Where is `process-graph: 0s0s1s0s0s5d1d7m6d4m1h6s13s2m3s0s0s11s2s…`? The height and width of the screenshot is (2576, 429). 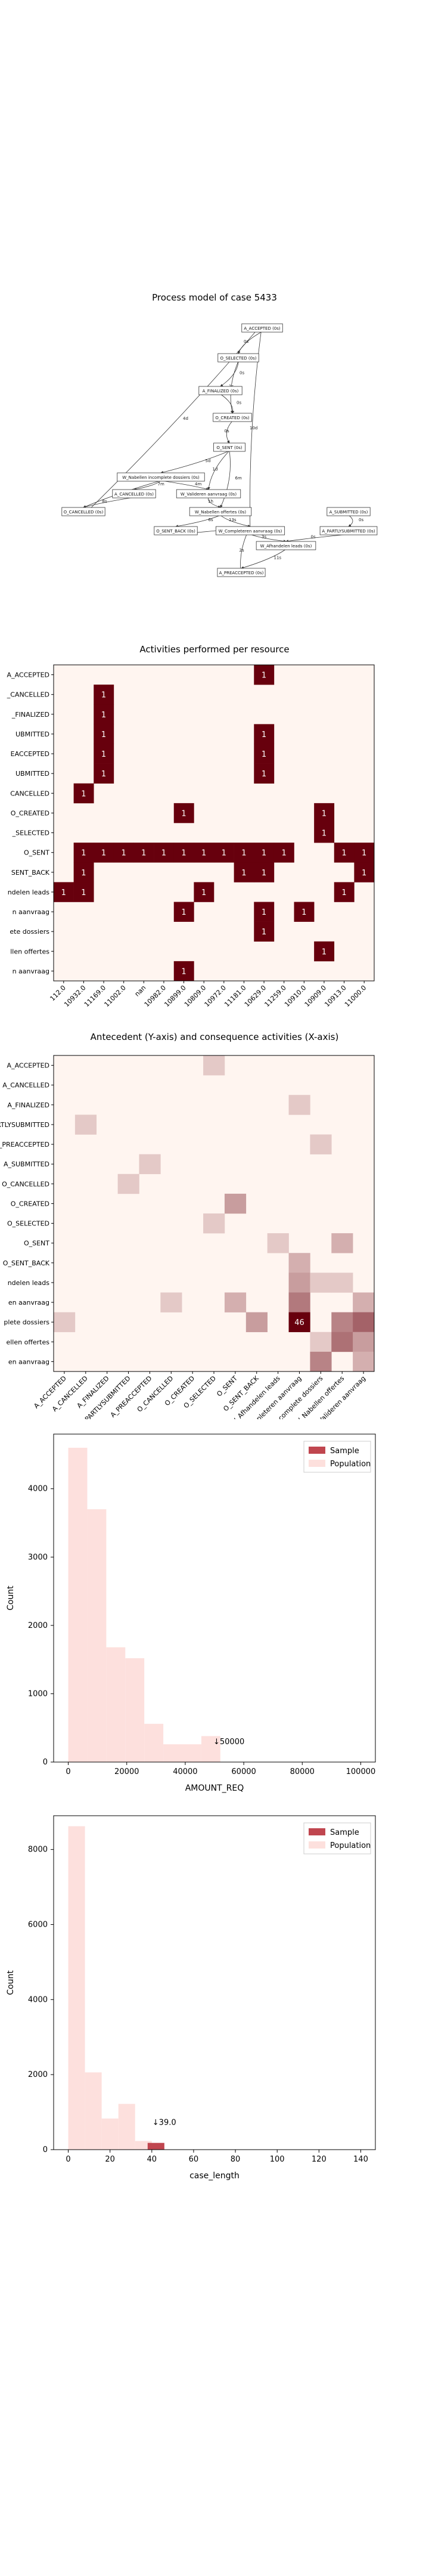 process-graph: 0s0s1s0s0s5d1d7m6d4m1h6s13s2m3s0s0s11s2s… is located at coordinates (219, 450).